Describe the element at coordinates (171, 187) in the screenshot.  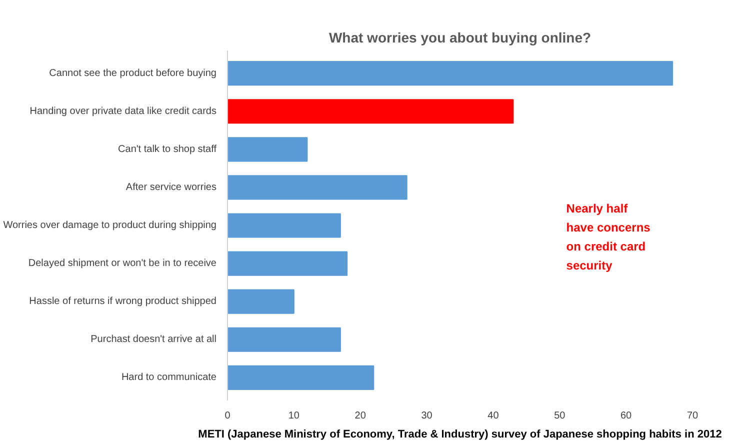
I see `y-tick-label: After service worries` at that location.